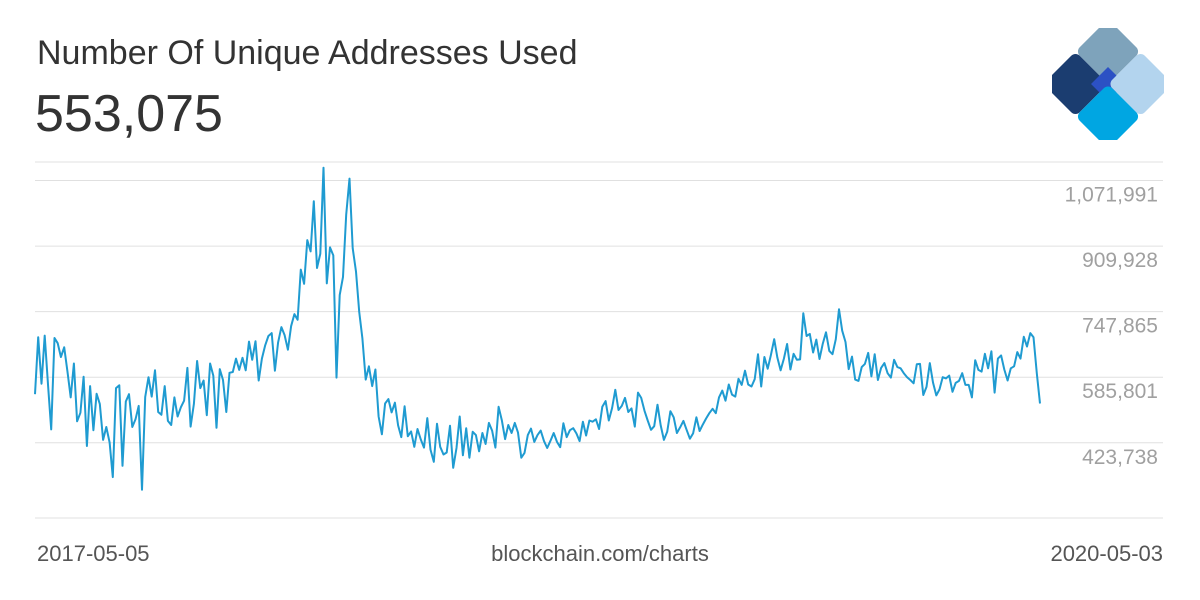  What do you see at coordinates (93, 553) in the screenshot?
I see `start-date-label: 2017-05-05` at bounding box center [93, 553].